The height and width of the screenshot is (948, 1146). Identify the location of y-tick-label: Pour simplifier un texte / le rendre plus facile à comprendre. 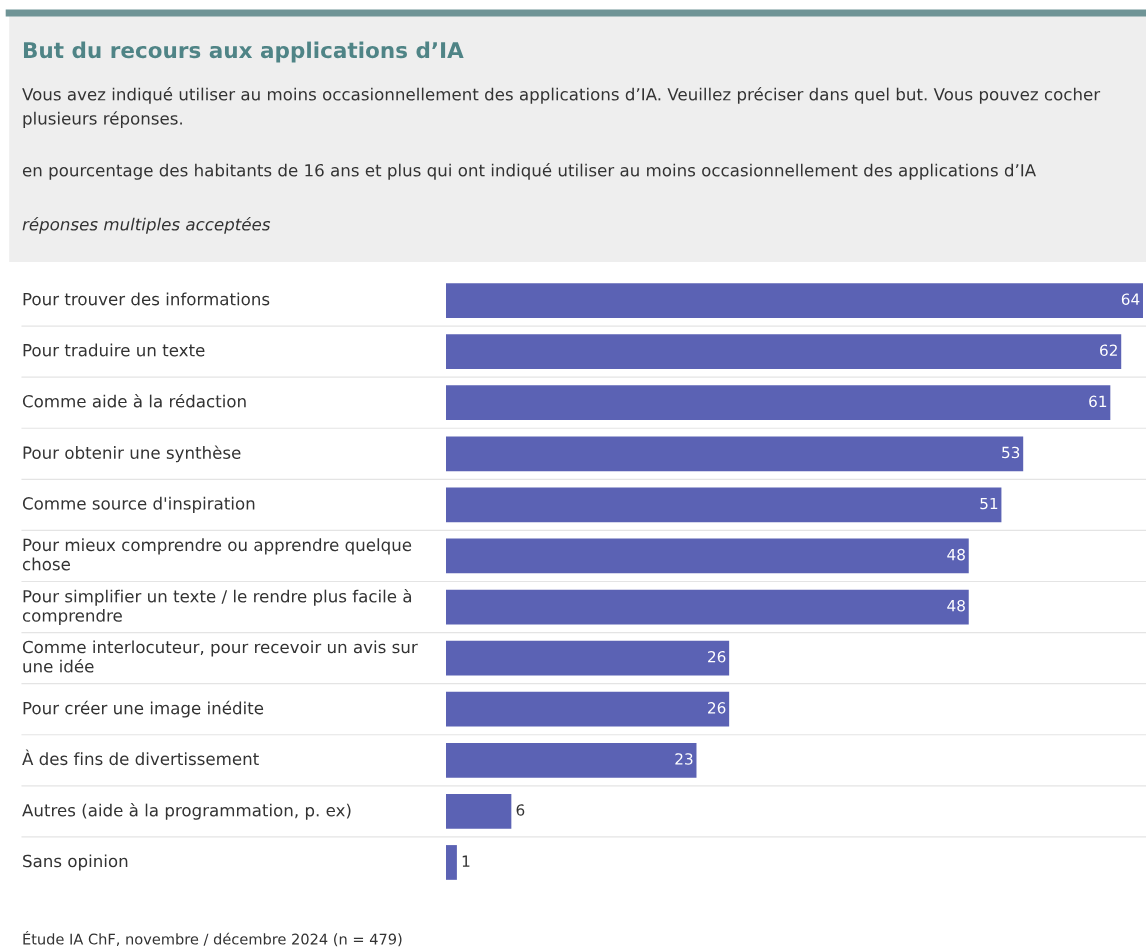
(217, 607).